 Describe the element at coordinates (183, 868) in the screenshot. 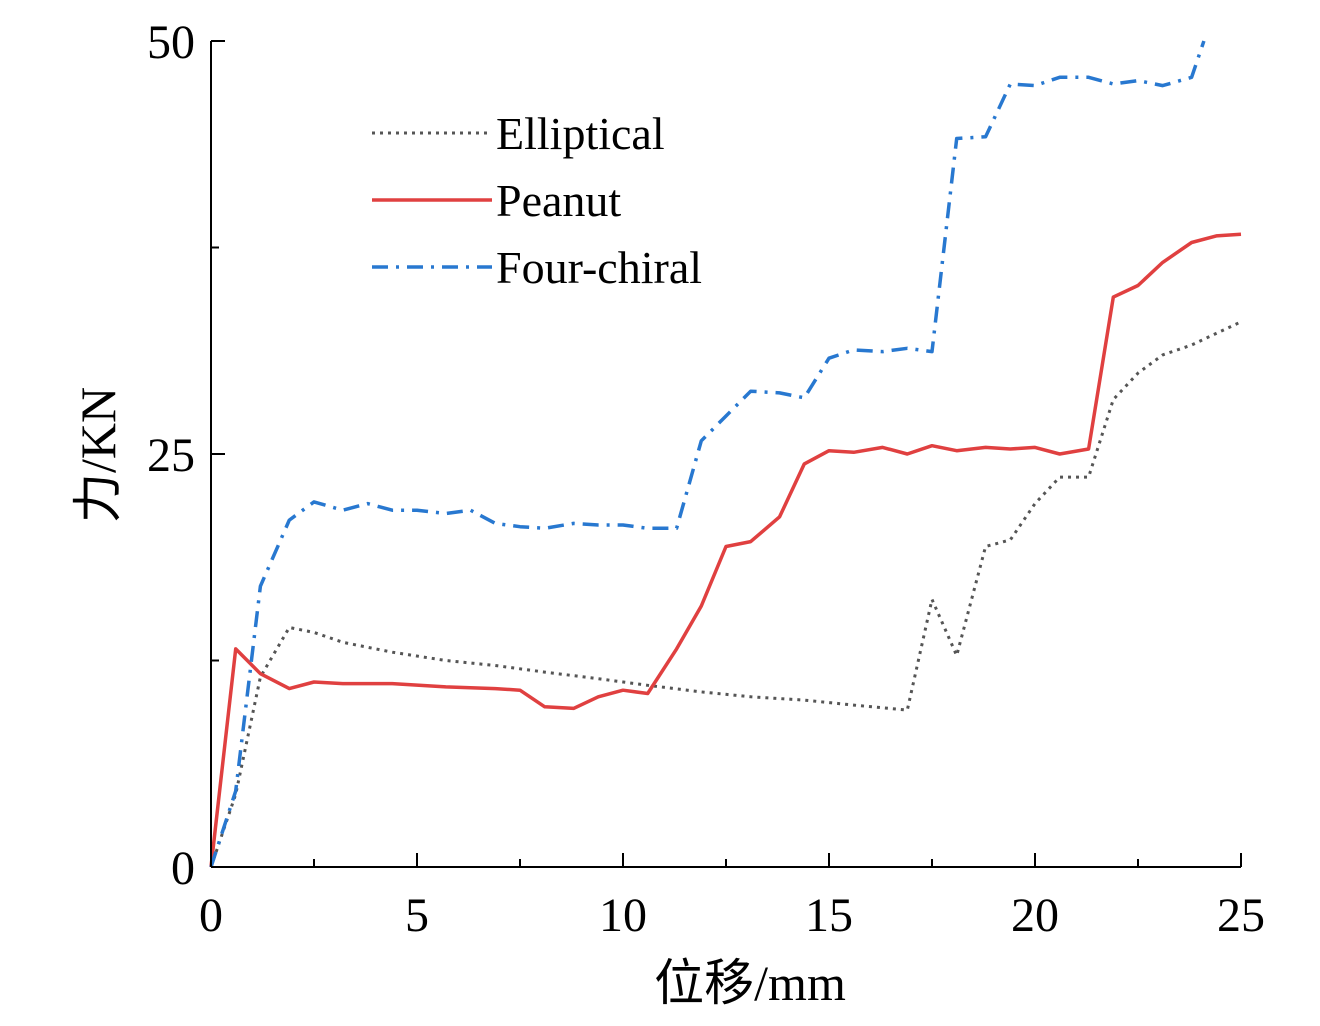

I see `y-tick-label: 0` at that location.